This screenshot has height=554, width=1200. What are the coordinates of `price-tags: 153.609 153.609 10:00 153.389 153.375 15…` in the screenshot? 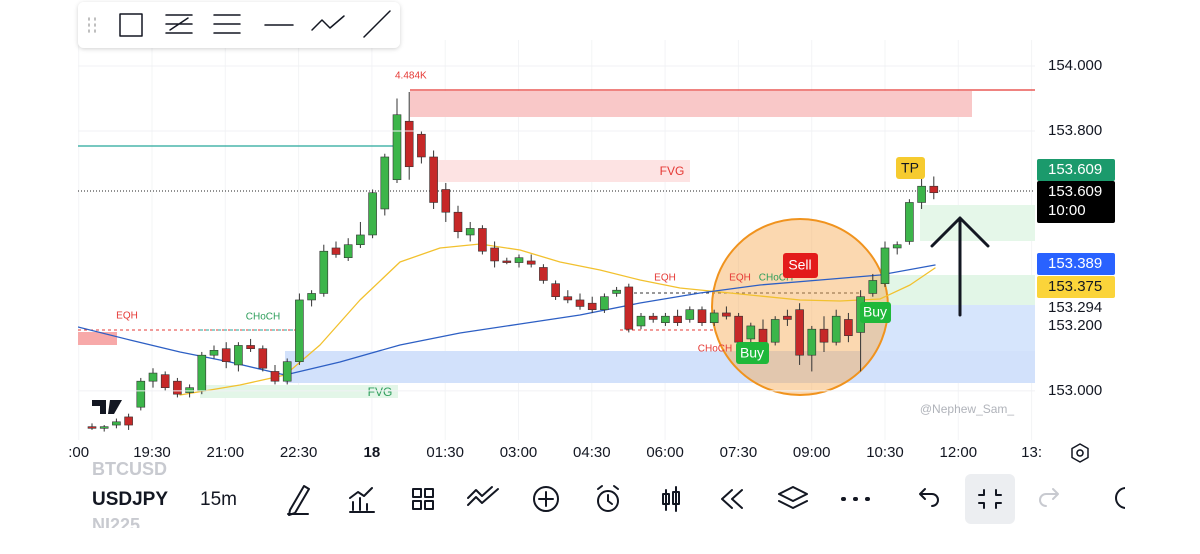 It's located at (1076, 246).